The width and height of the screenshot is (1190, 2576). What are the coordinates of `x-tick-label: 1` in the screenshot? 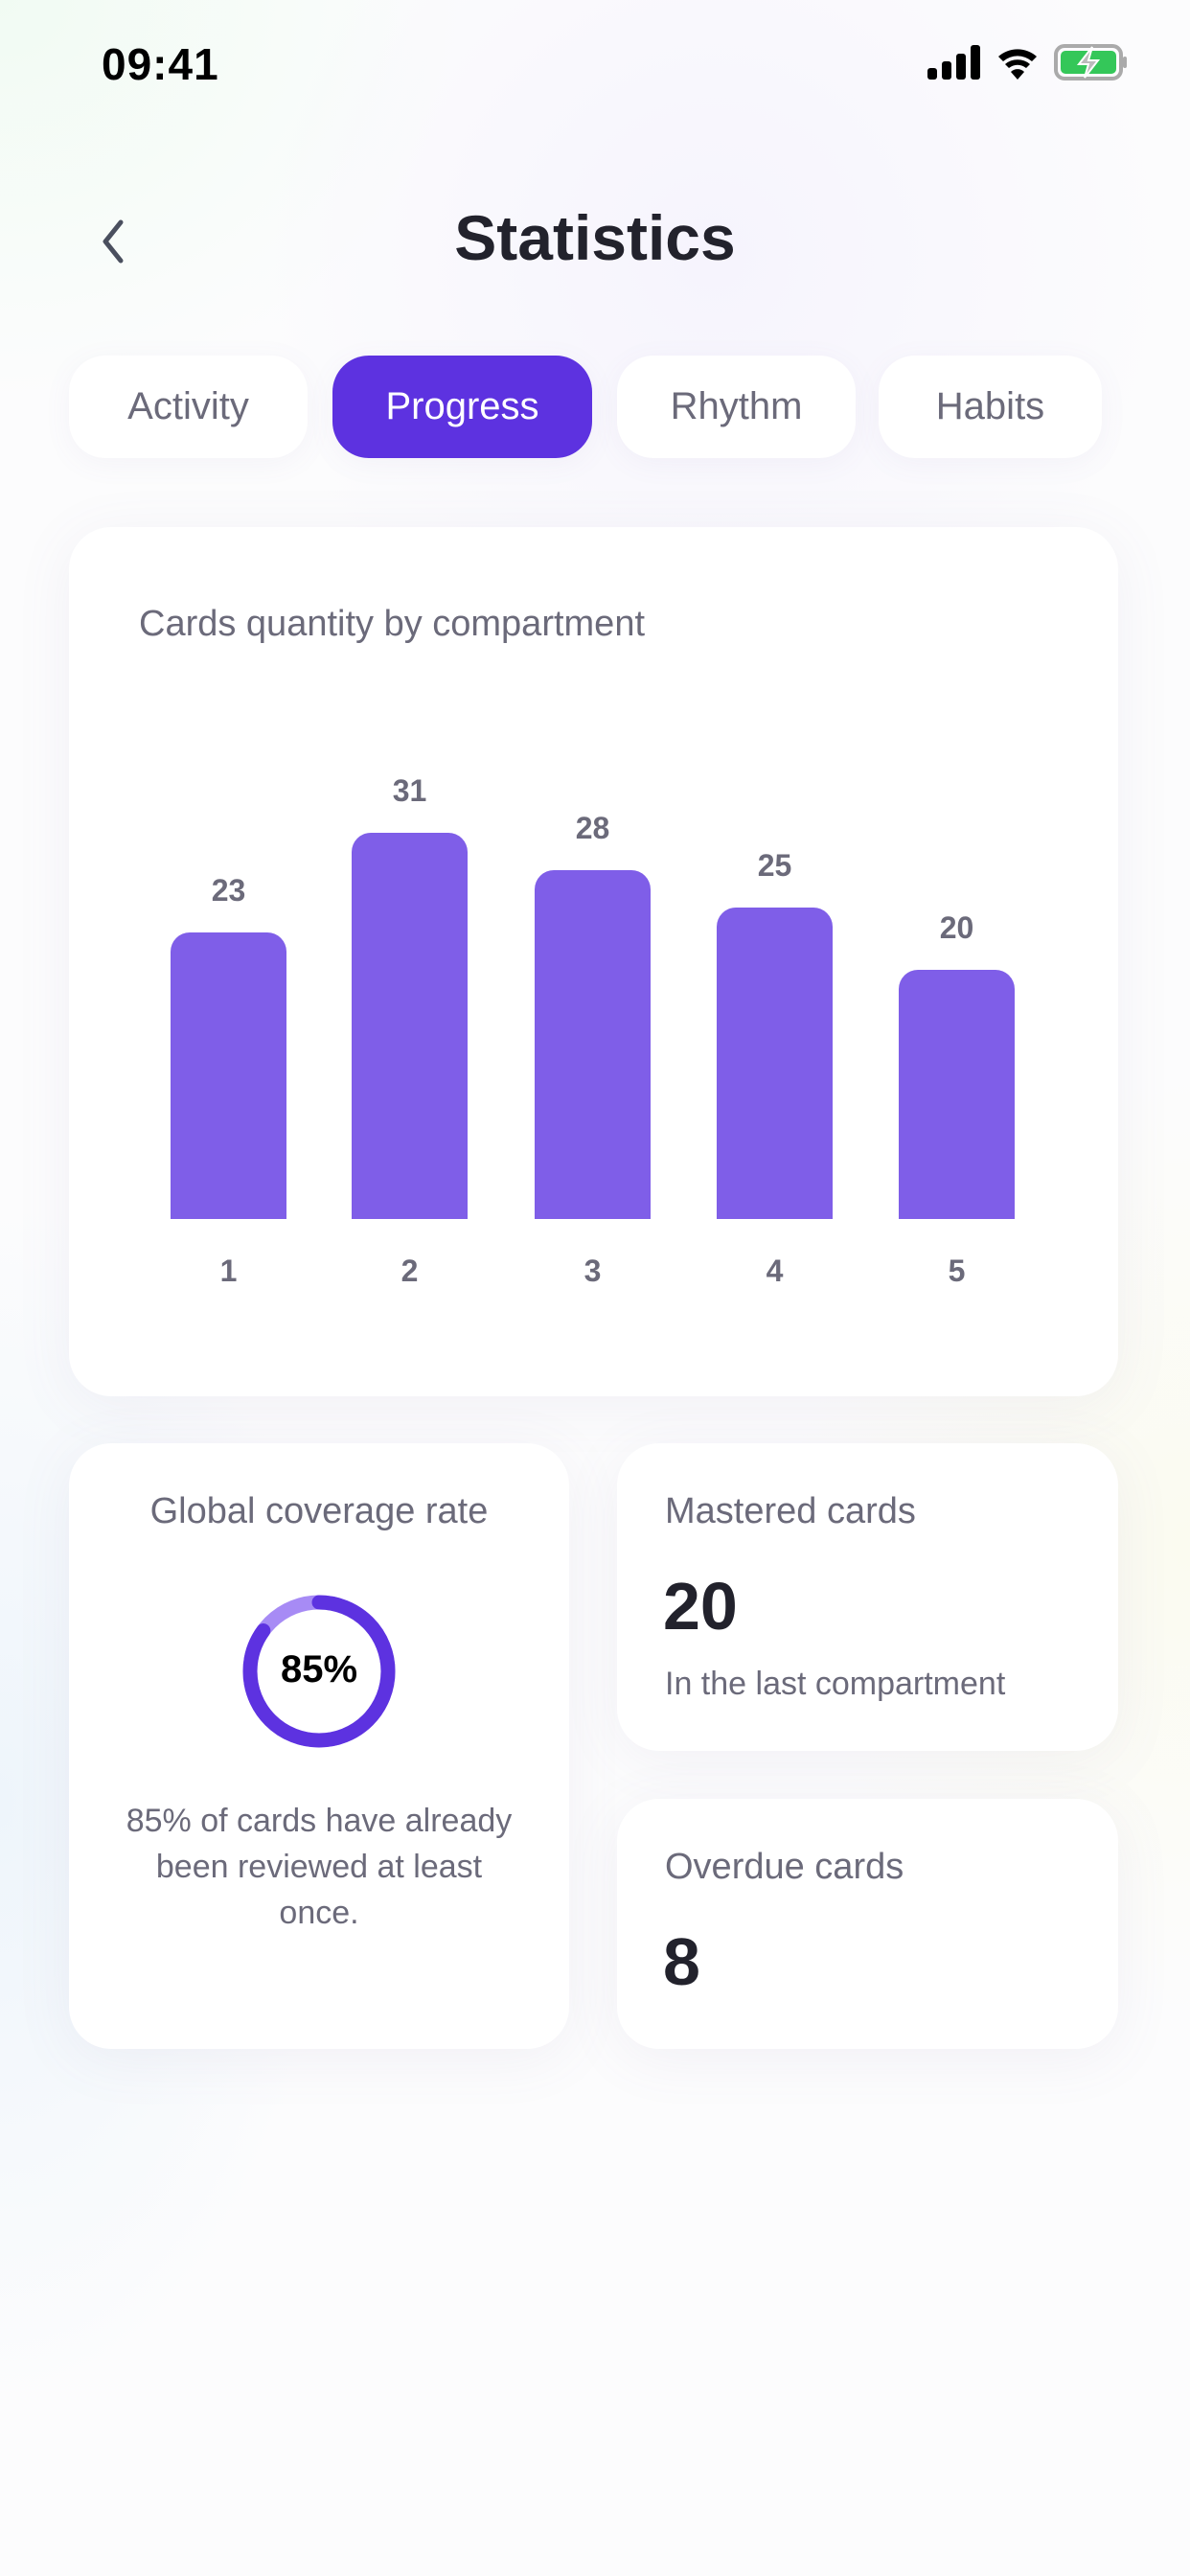 It's located at (229, 1271).